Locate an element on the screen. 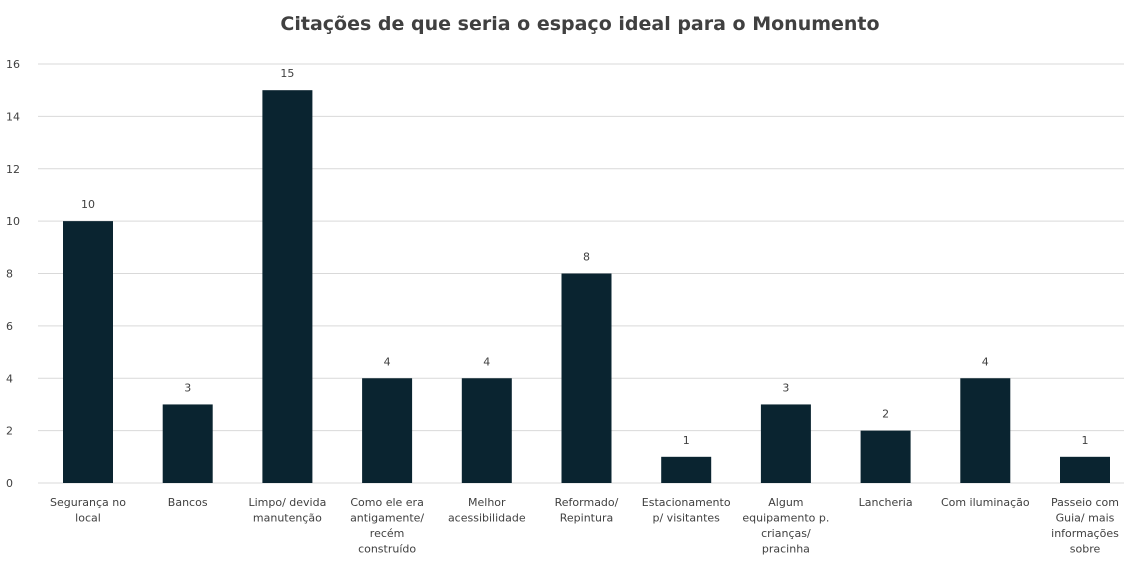 This screenshot has width=1124, height=562. category-label-line: recém is located at coordinates (387, 533).